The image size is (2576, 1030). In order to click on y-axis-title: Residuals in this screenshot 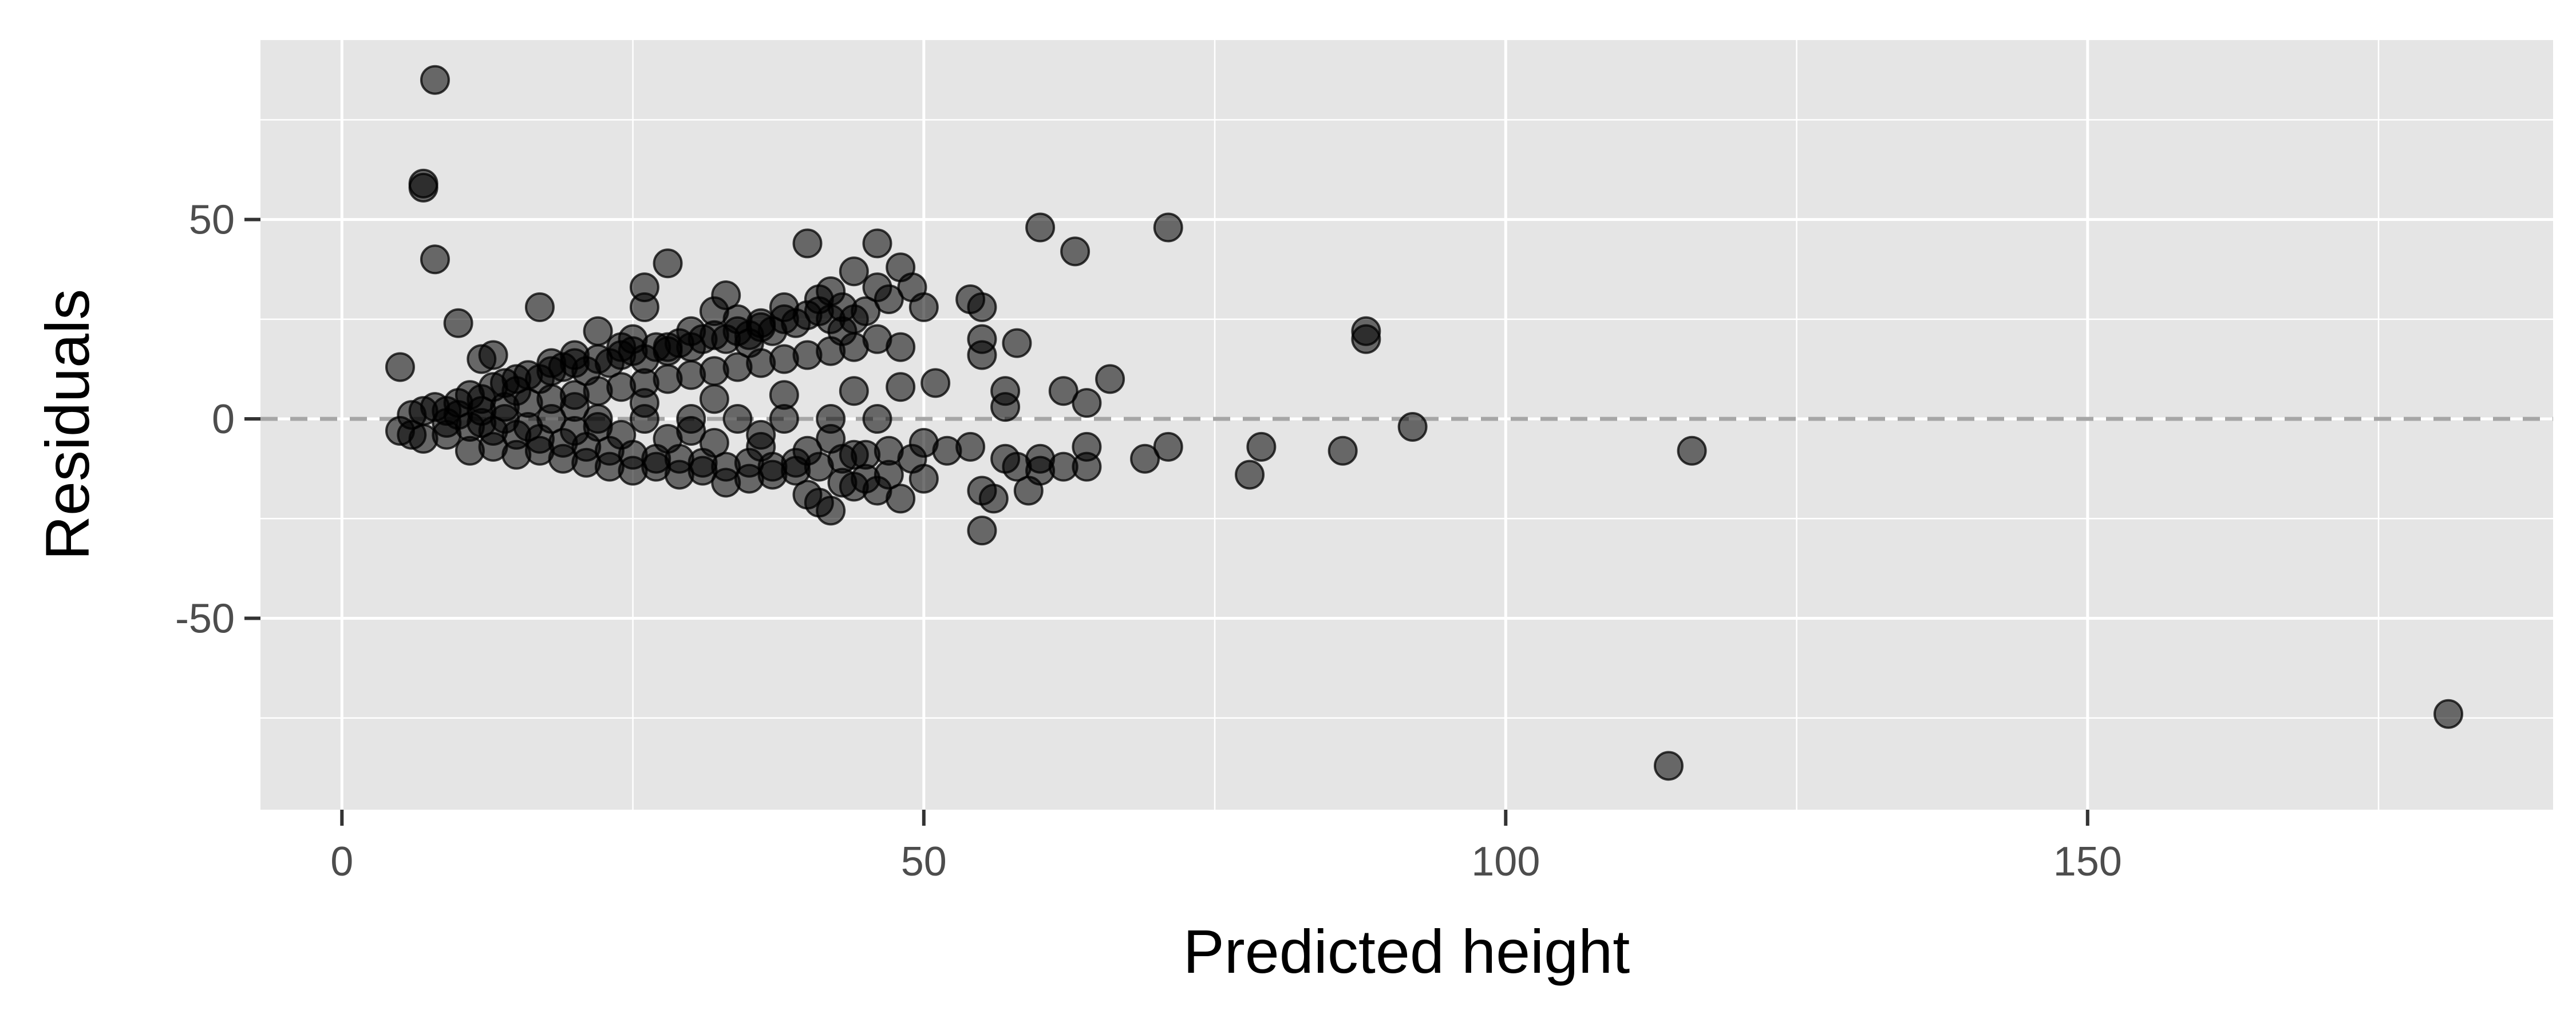, I will do `click(67, 424)`.